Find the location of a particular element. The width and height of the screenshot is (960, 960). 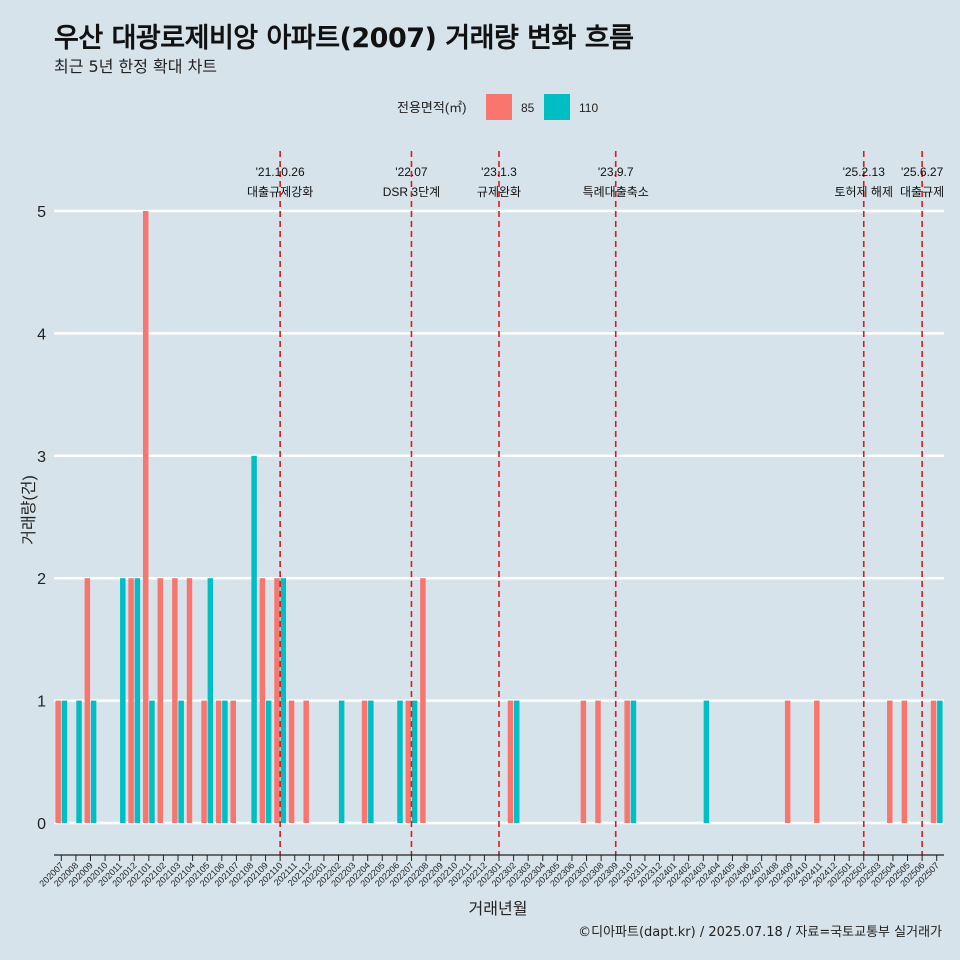

event-label-202506: 대출규제 is located at coordinates (922, 192).